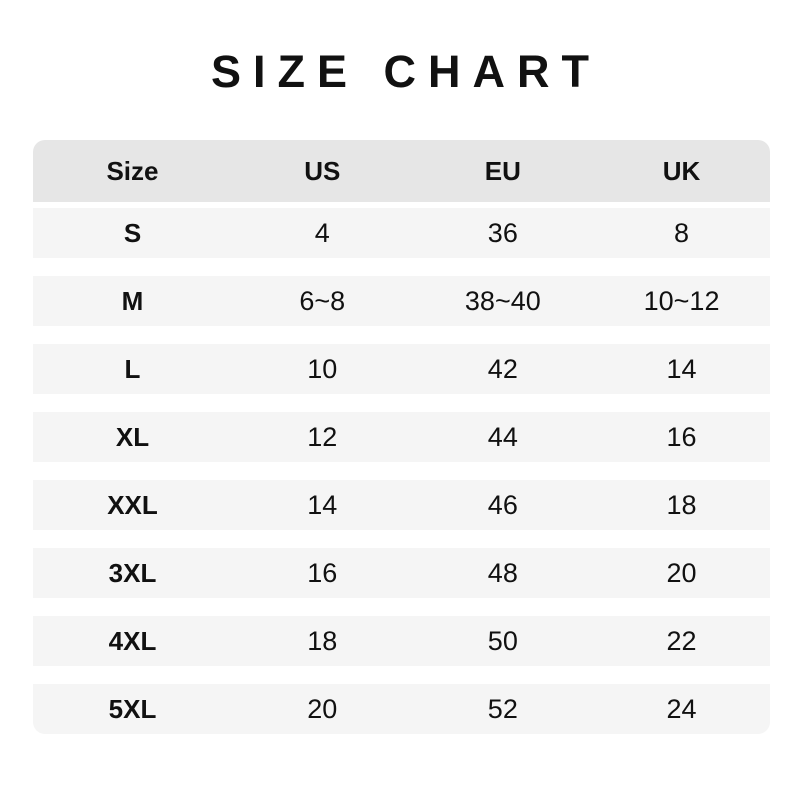 This screenshot has width=800, height=800. I want to click on cell-size: 5XL, so click(132, 709).